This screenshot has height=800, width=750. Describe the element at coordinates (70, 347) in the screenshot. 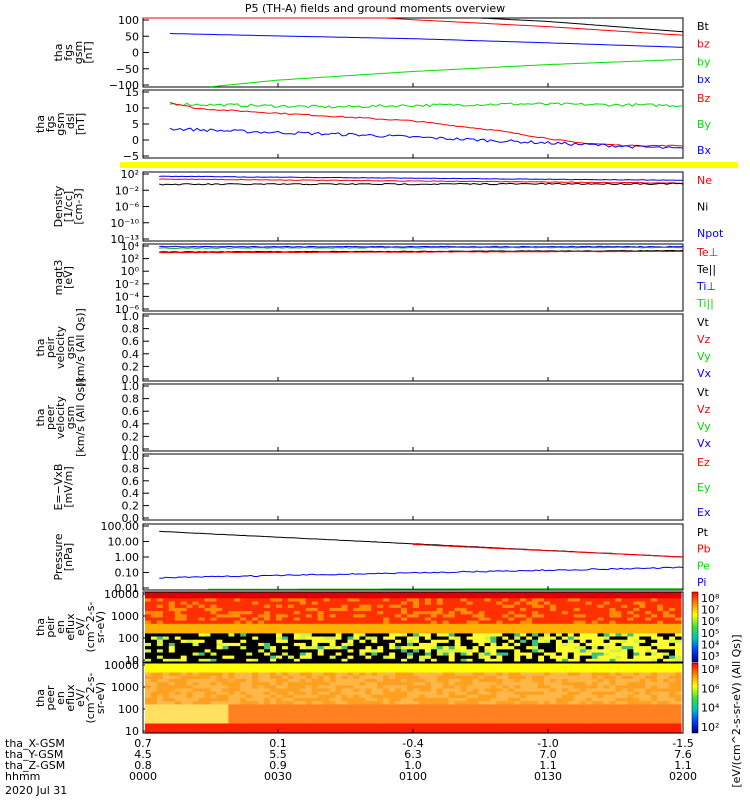

I see `ylabel-line: gsm` at that location.